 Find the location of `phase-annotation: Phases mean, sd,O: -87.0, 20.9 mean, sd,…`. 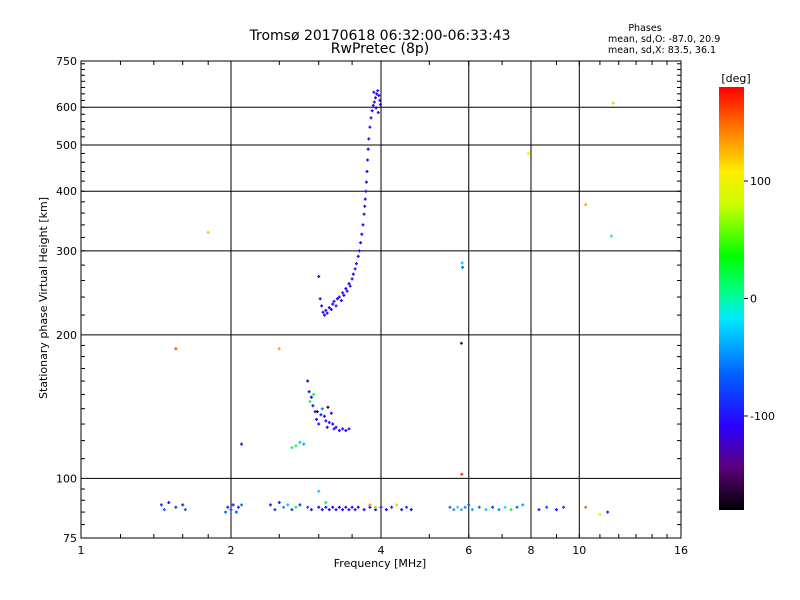

phase-annotation: Phases mean, sd,O: -87.0, 20.9 mean, sd,… is located at coordinates (664, 39).